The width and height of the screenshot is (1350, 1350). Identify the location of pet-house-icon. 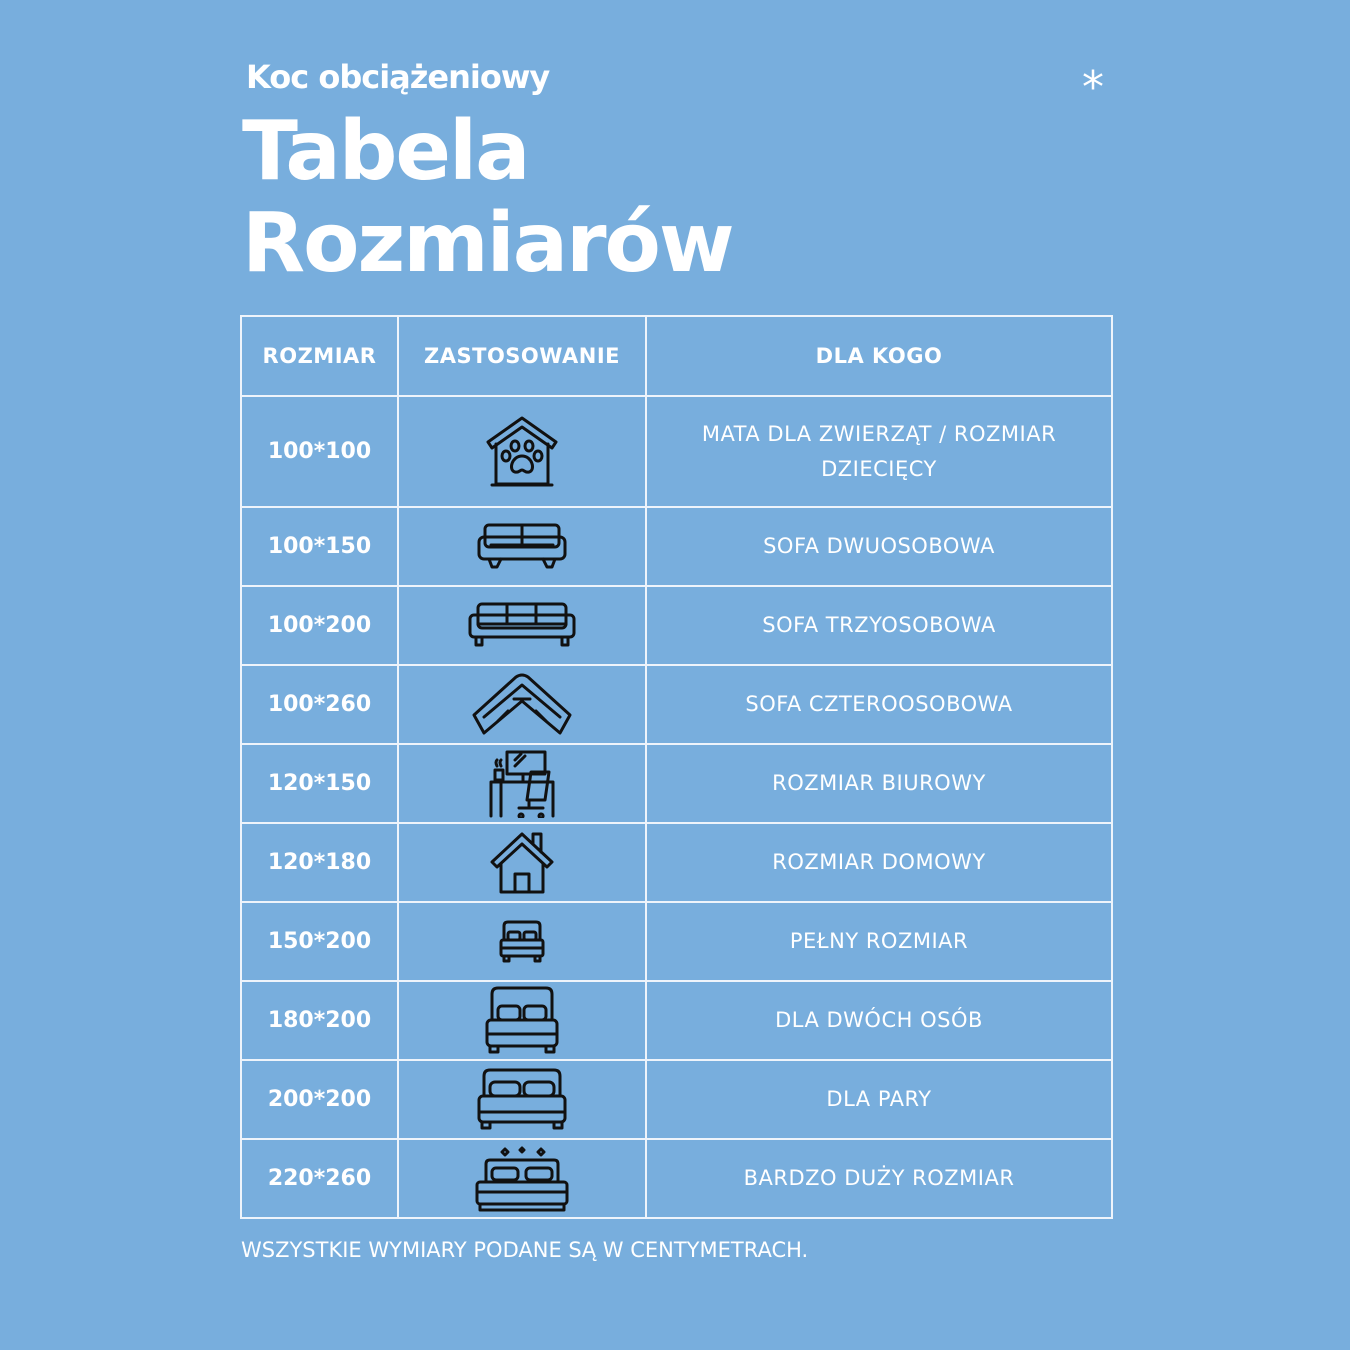
(522, 451).